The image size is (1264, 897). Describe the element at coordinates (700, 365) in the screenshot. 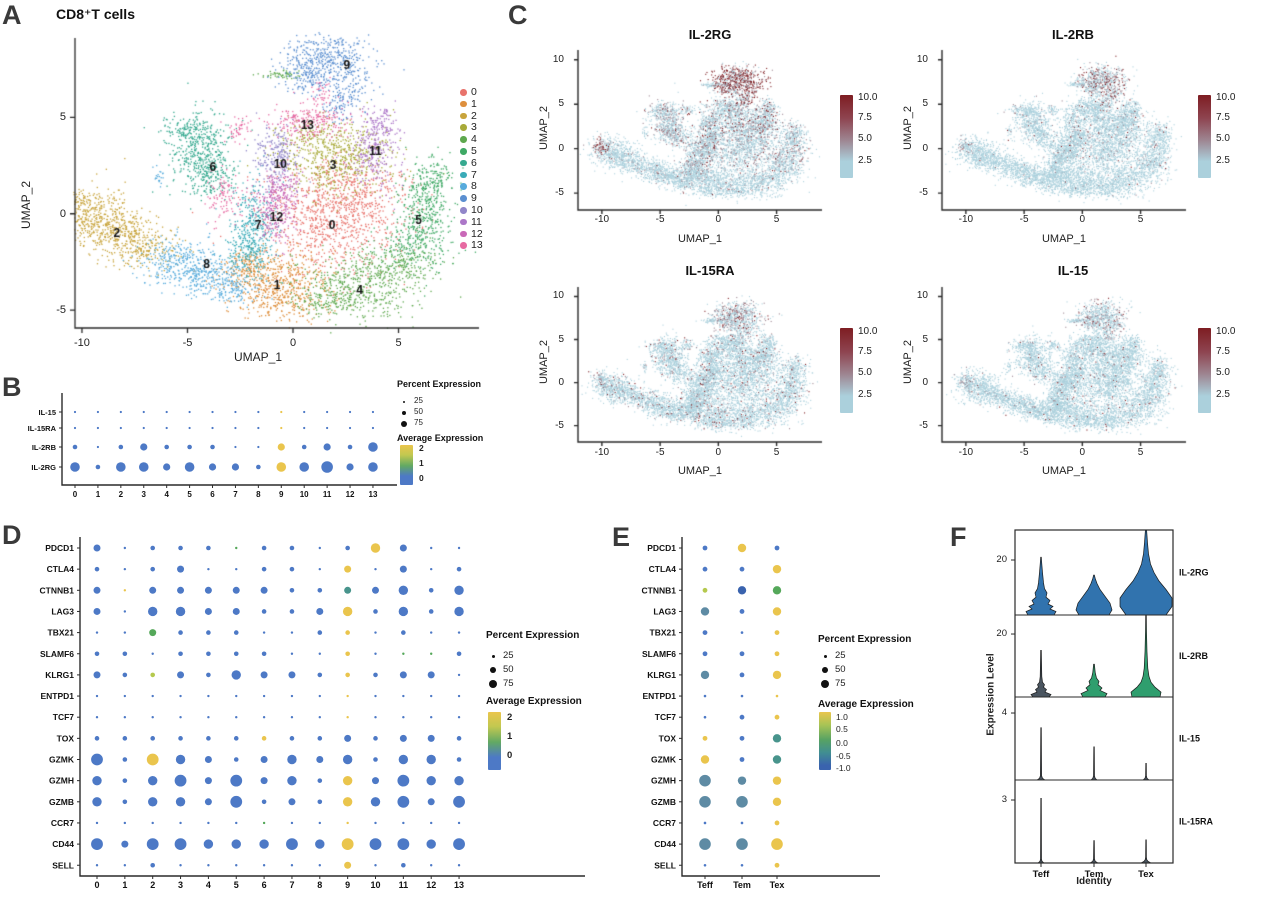

I see `feature-canvas-IL-15RA` at that location.